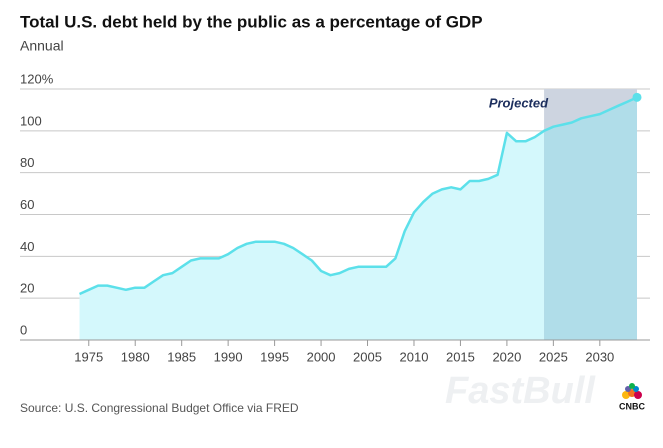  What do you see at coordinates (519, 102) in the screenshot?
I see `projection-label: Projected` at bounding box center [519, 102].